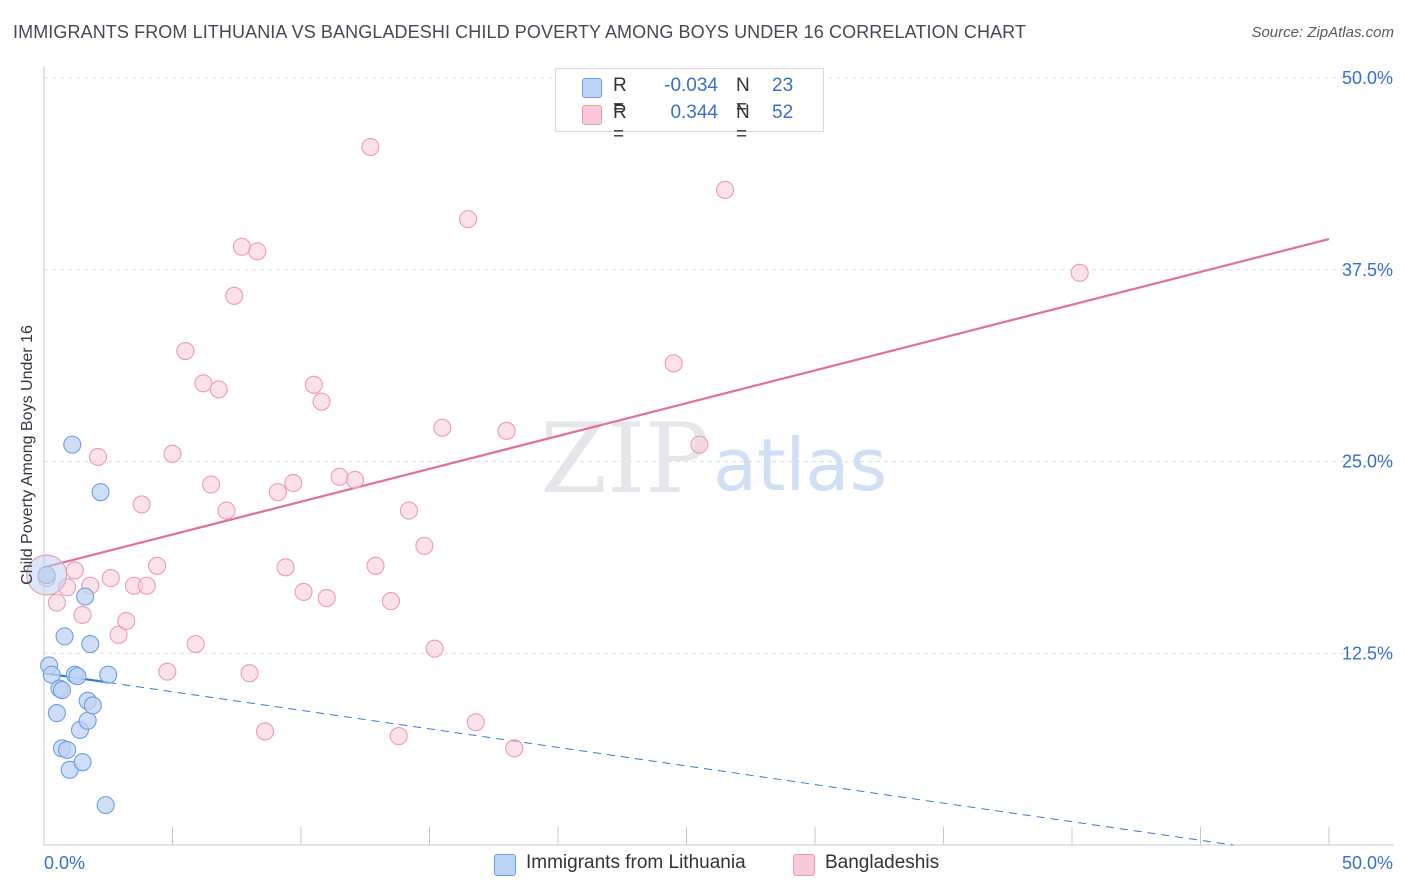  I want to click on stats-box: R = -0.034 N = 23 R = 0.344 N = 52, so click(689, 106).